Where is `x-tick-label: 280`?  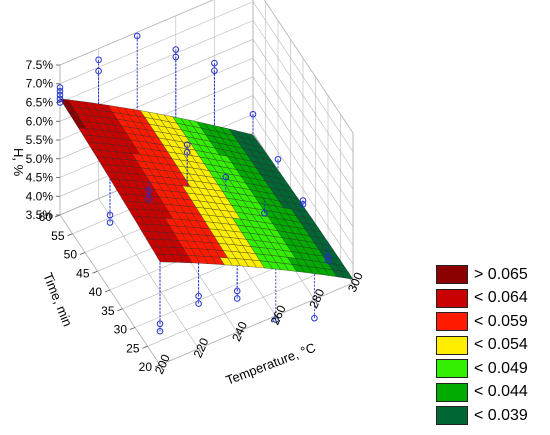 x-tick-label: 280 is located at coordinates (316, 298).